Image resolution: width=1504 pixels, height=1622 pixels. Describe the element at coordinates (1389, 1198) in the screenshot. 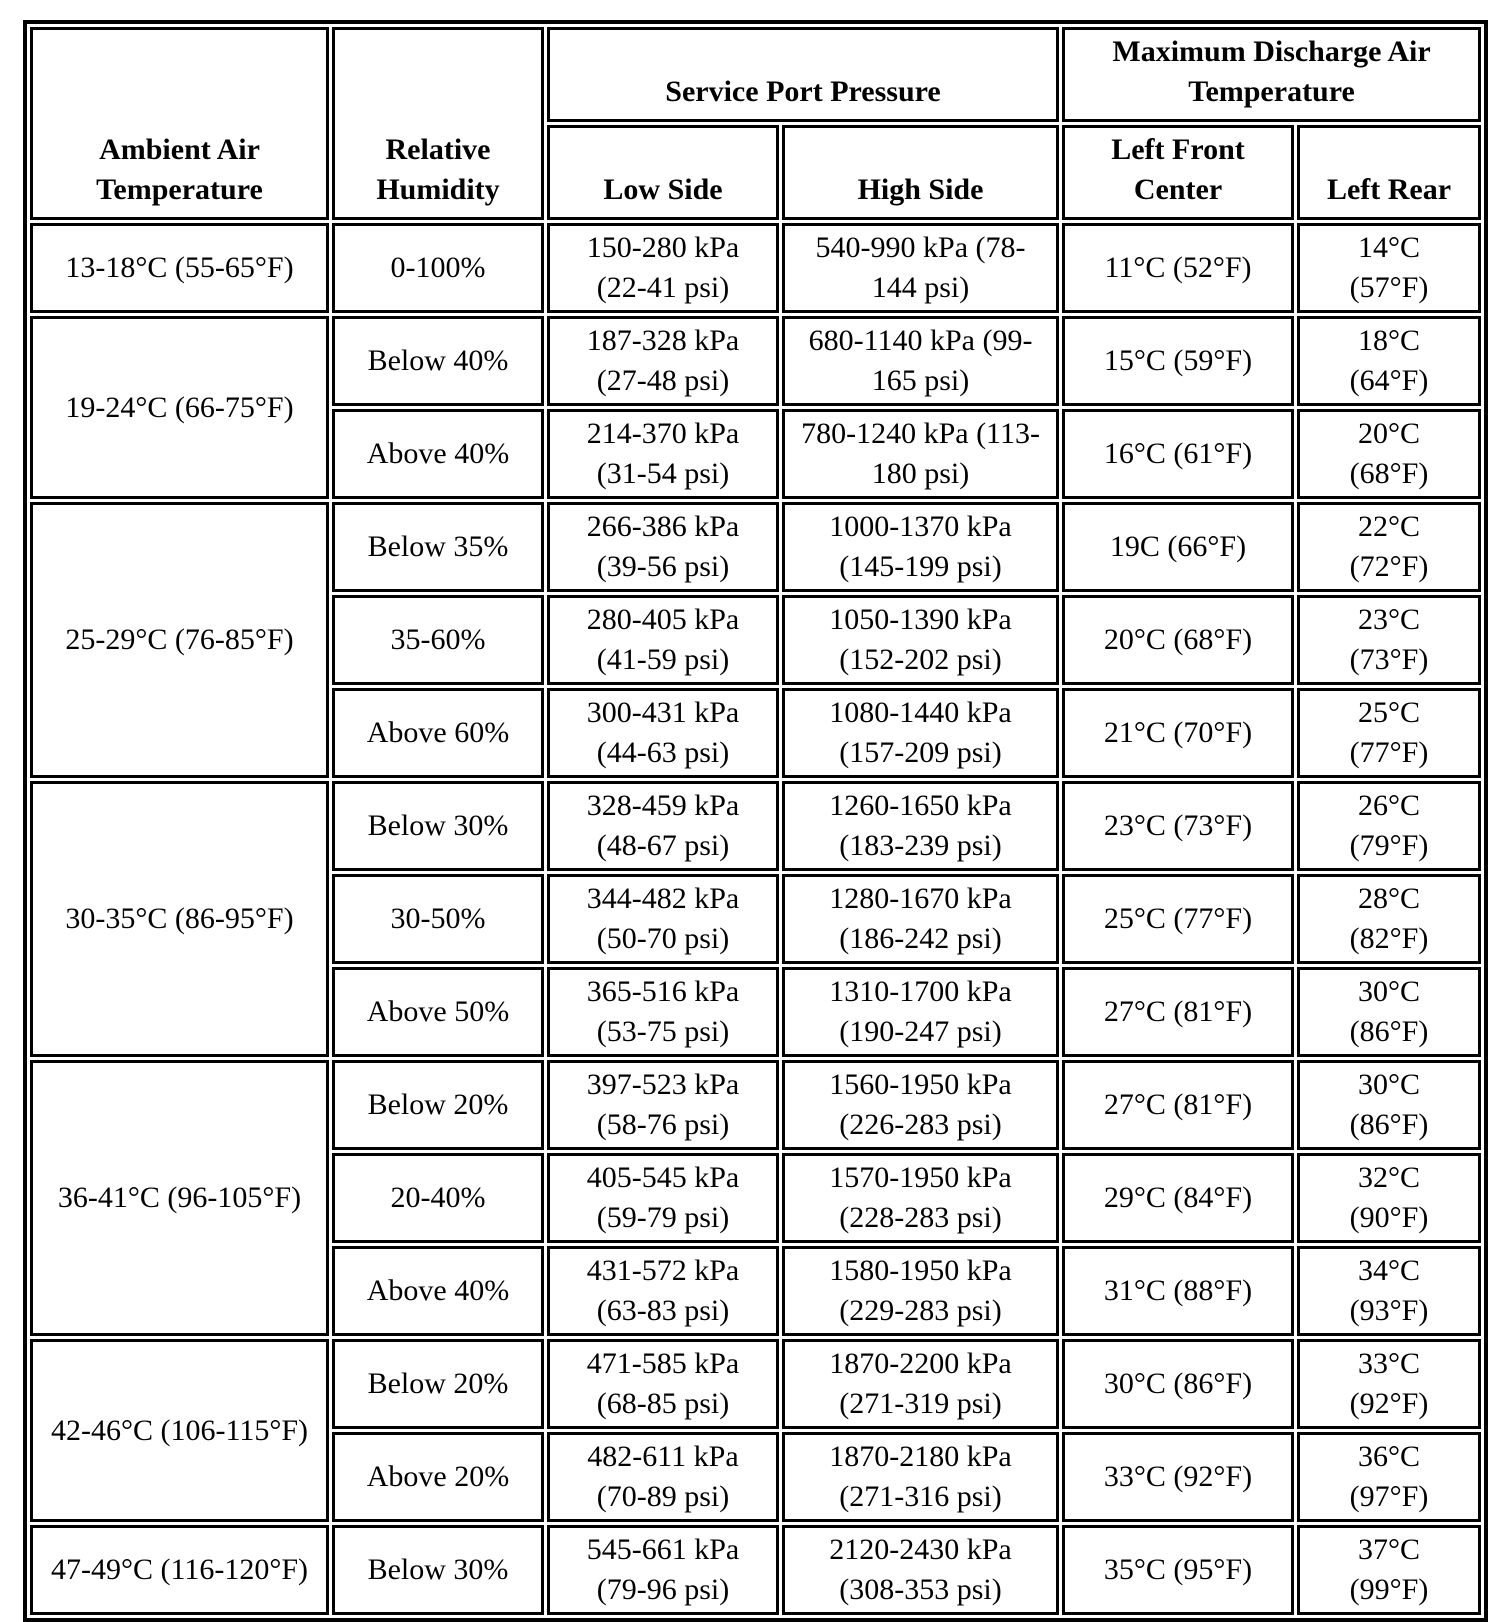

I see `left-rear-cell: 32°C (90°F)` at that location.